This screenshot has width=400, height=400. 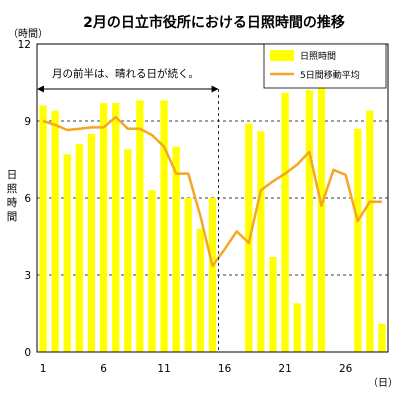 What do you see at coordinates (27, 122) in the screenshot?
I see `y-tick-label-3: 9` at bounding box center [27, 122].